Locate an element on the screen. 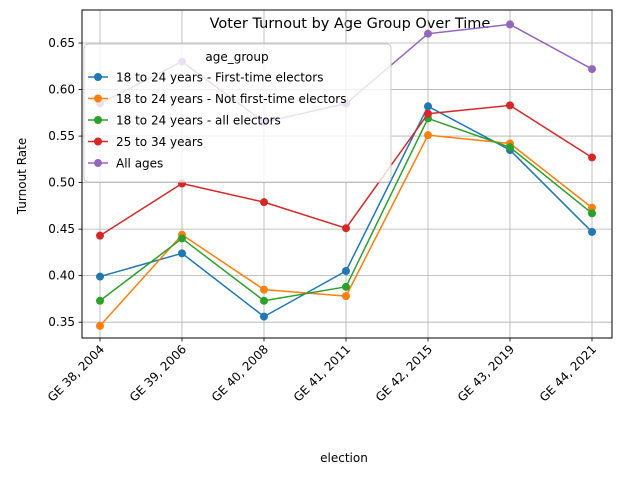  x-tick-label: GE 40, 2008 is located at coordinates (240, 373).